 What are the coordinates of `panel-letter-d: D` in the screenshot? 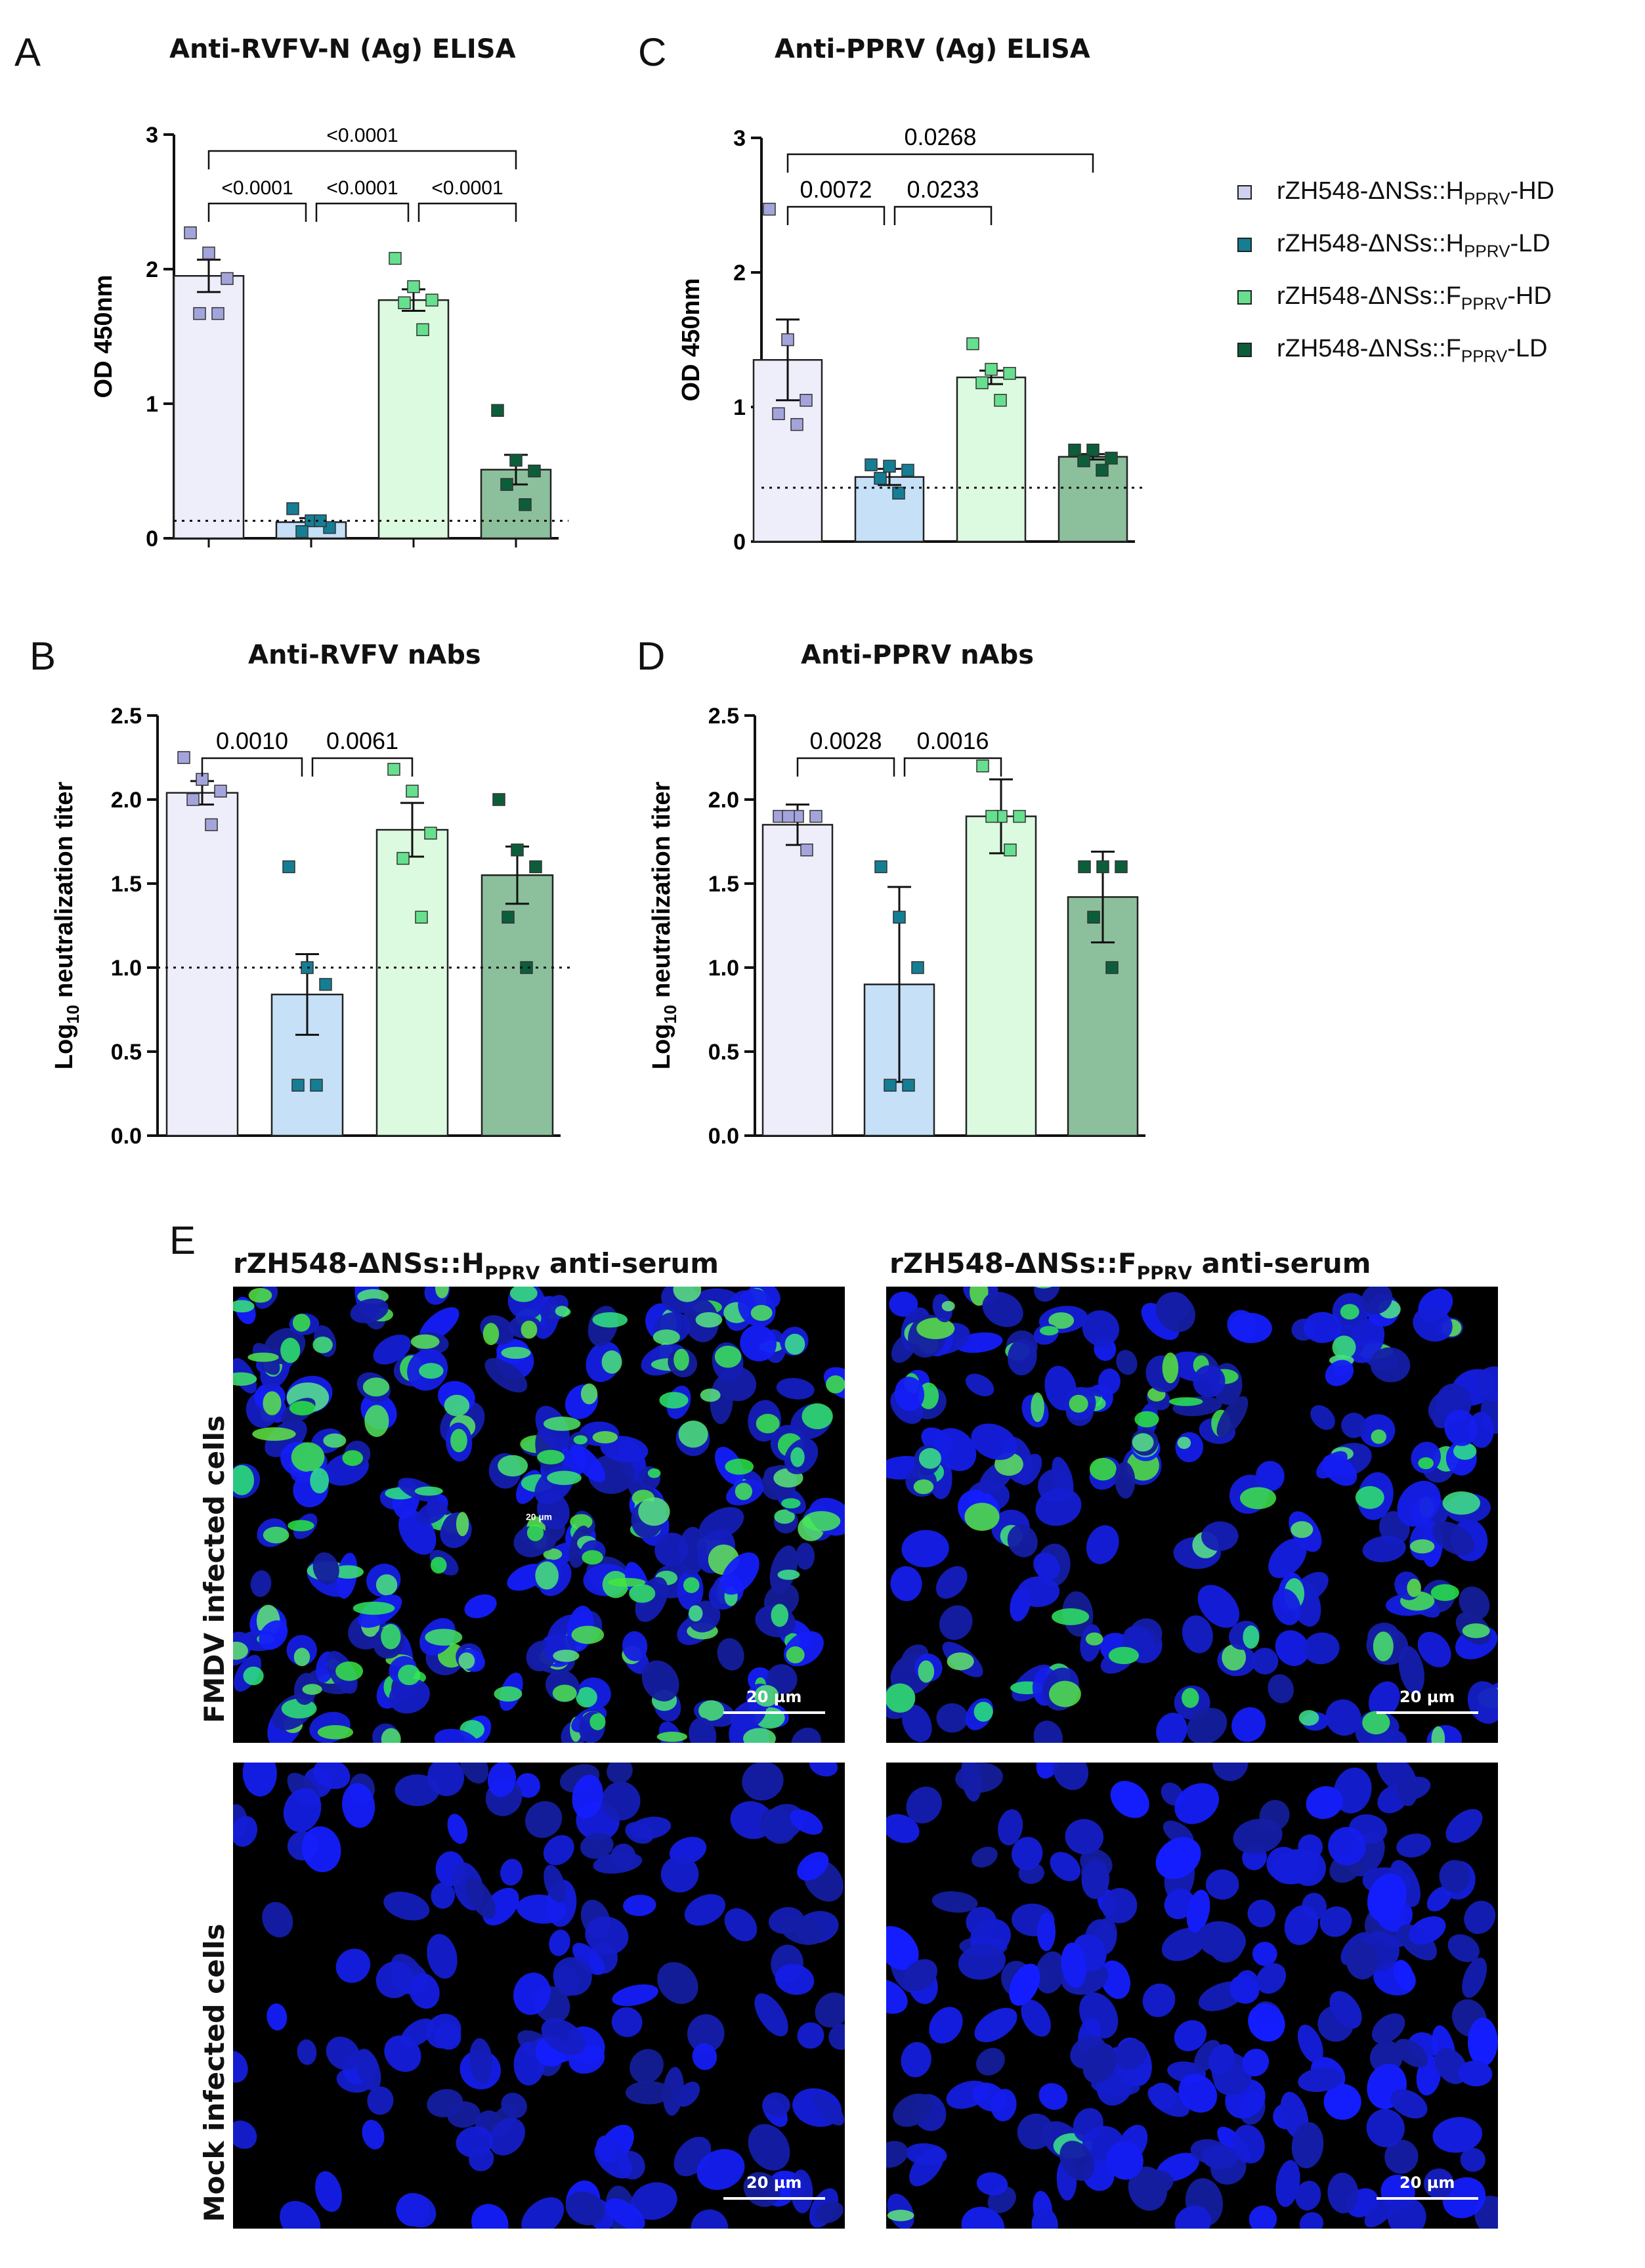 It's located at (651, 656).